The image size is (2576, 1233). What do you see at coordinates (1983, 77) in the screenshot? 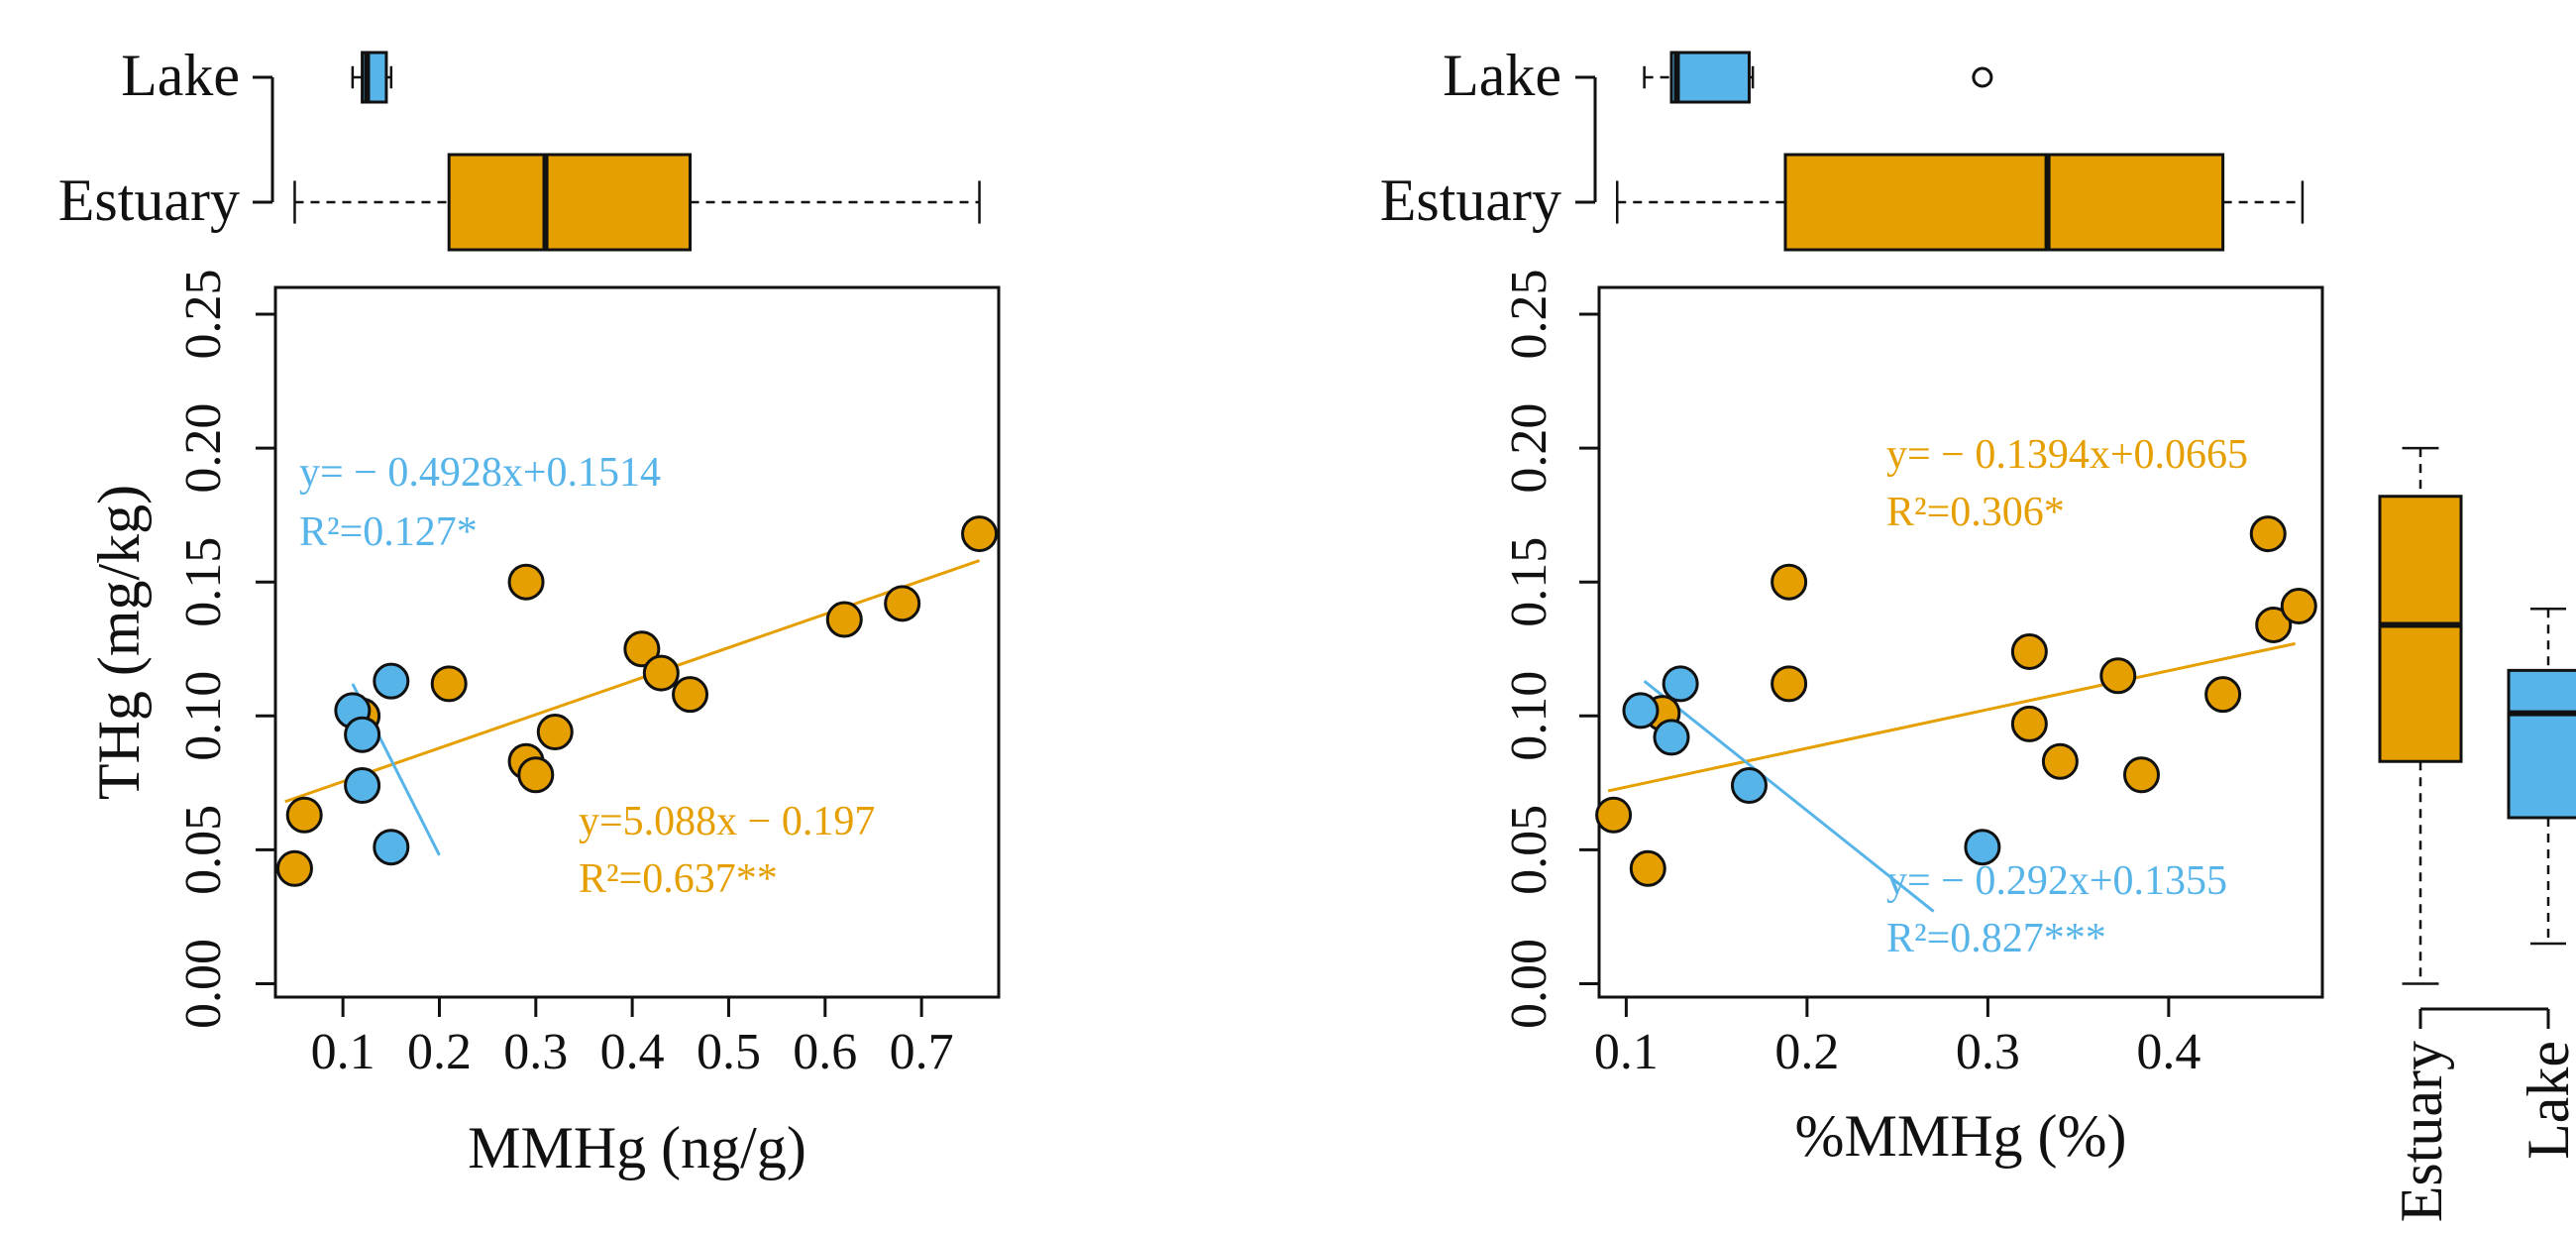
I see `outlier-point` at bounding box center [1983, 77].